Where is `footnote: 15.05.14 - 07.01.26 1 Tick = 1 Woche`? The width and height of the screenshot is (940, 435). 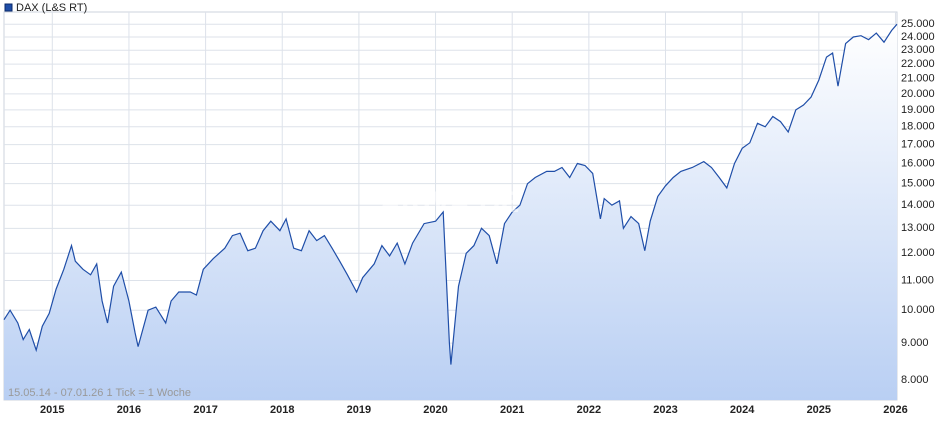 footnote: 15.05.14 - 07.01.26 1 Tick = 1 Woche is located at coordinates (99, 393).